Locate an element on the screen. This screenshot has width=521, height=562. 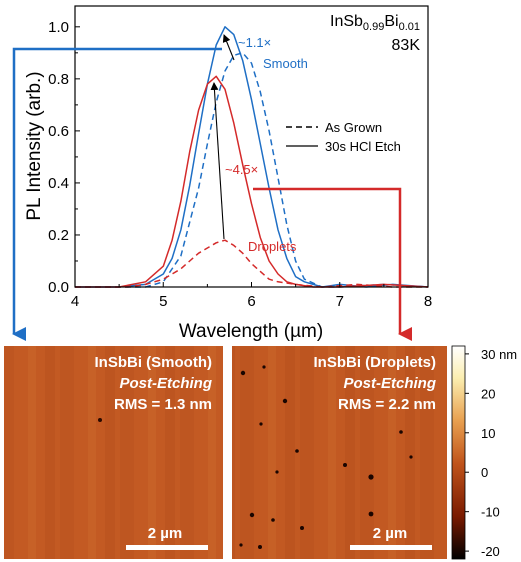
afm-droplet-spots is located at coordinates (326, 457).